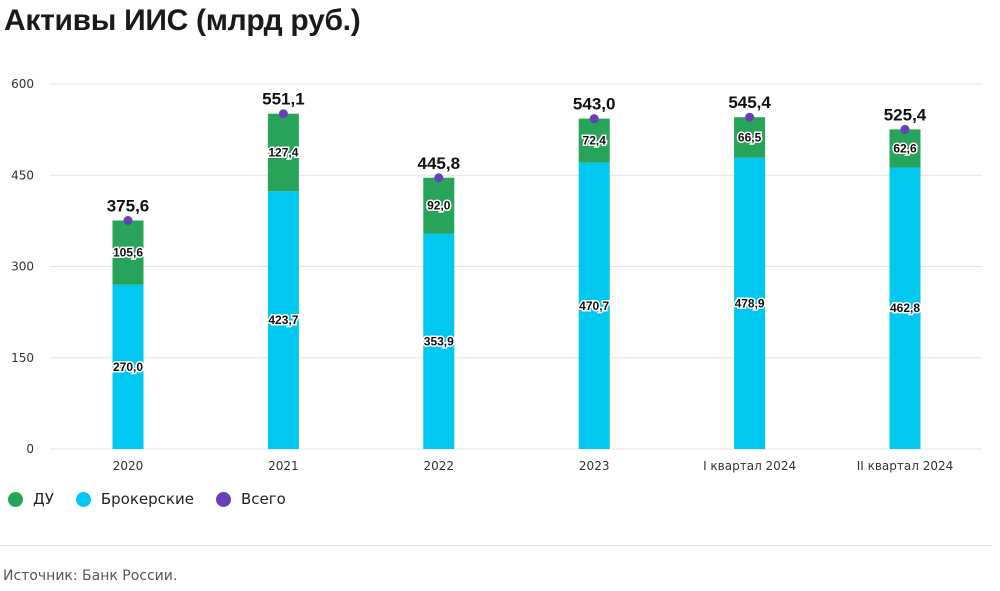  I want to click on data-label-du: 92,0, so click(439, 206).